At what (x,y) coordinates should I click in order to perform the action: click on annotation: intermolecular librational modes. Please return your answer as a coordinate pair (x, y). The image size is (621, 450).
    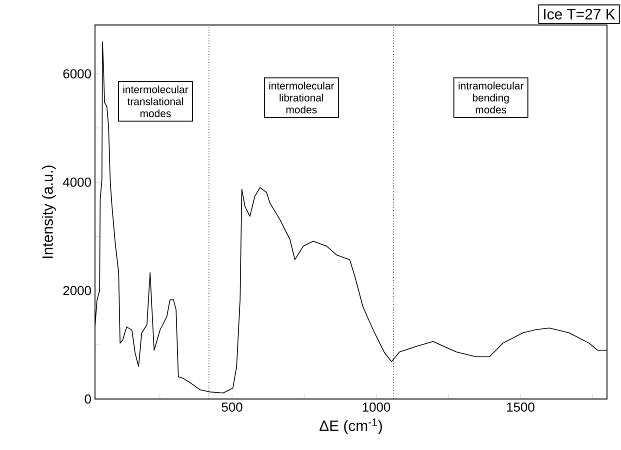
    Looking at the image, I should click on (301, 98).